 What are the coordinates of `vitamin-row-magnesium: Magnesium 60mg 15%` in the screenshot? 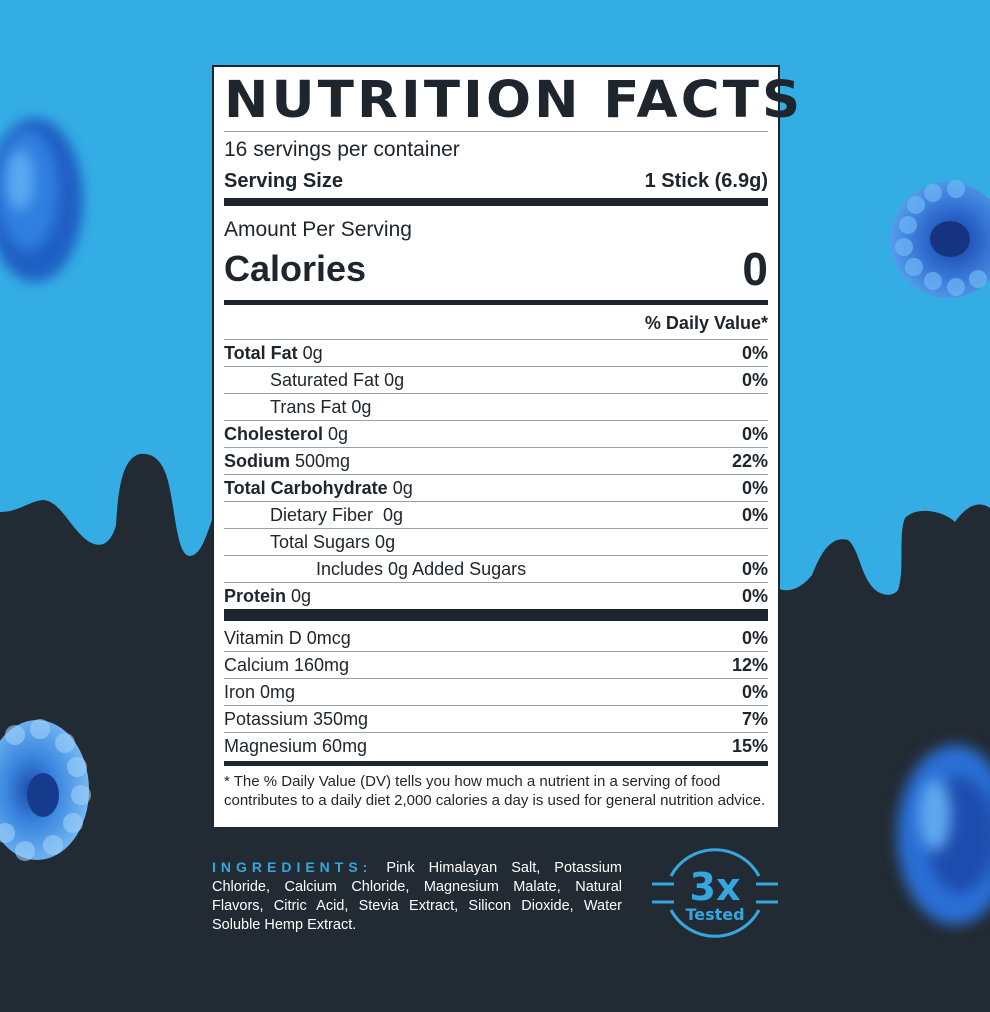 It's located at (496, 745).